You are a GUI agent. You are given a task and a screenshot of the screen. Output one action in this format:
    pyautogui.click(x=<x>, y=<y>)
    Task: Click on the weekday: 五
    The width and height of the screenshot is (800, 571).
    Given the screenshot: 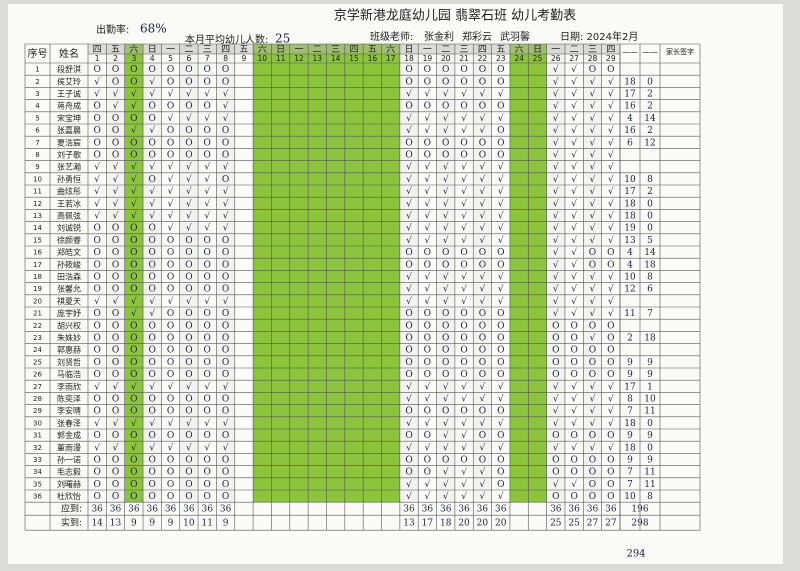 What is the action you would take?
    pyautogui.click(x=500, y=50)
    